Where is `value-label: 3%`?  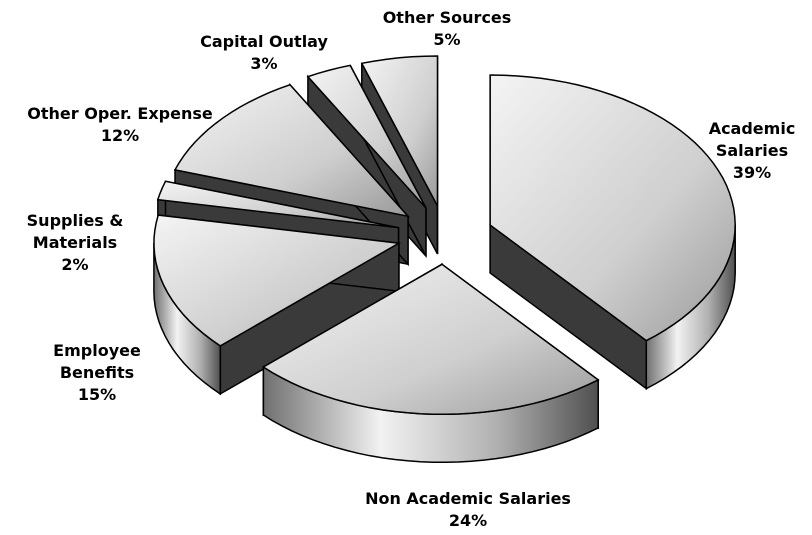
value-label: 3% is located at coordinates (264, 63).